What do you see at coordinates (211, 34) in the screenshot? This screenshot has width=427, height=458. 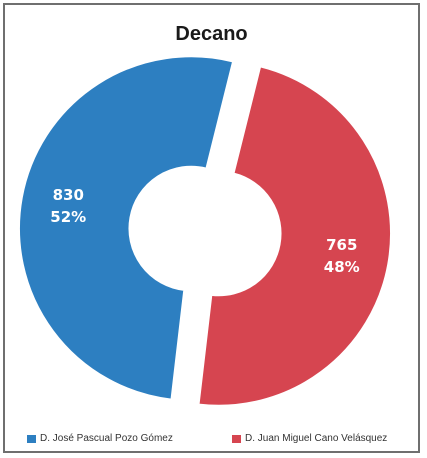 I see `chart-title: Decano` at bounding box center [211, 34].